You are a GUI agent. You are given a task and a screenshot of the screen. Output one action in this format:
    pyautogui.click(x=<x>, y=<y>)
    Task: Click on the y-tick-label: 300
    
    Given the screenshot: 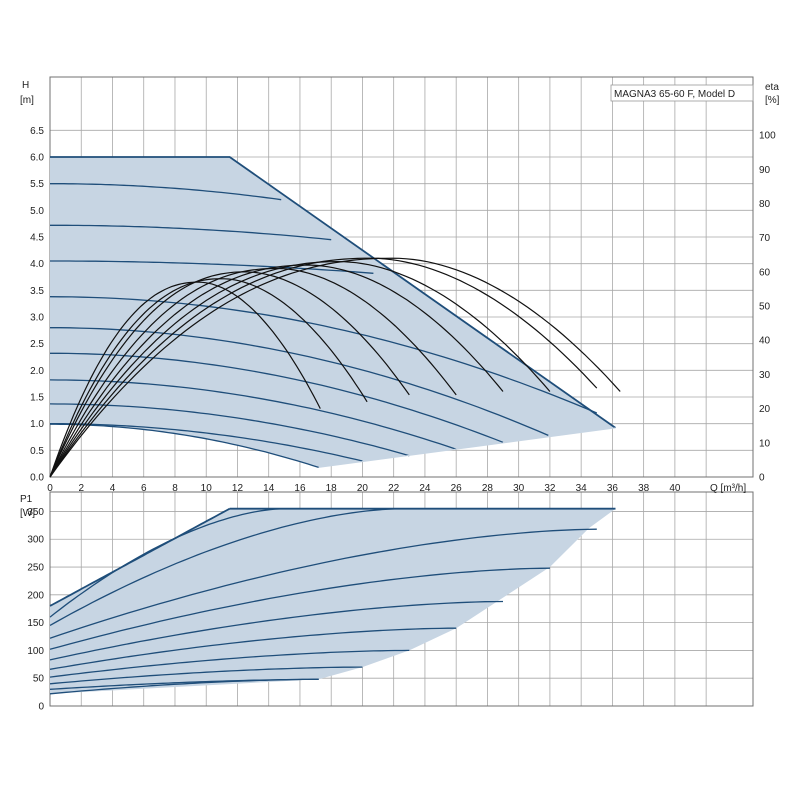 What is the action you would take?
    pyautogui.click(x=35, y=540)
    